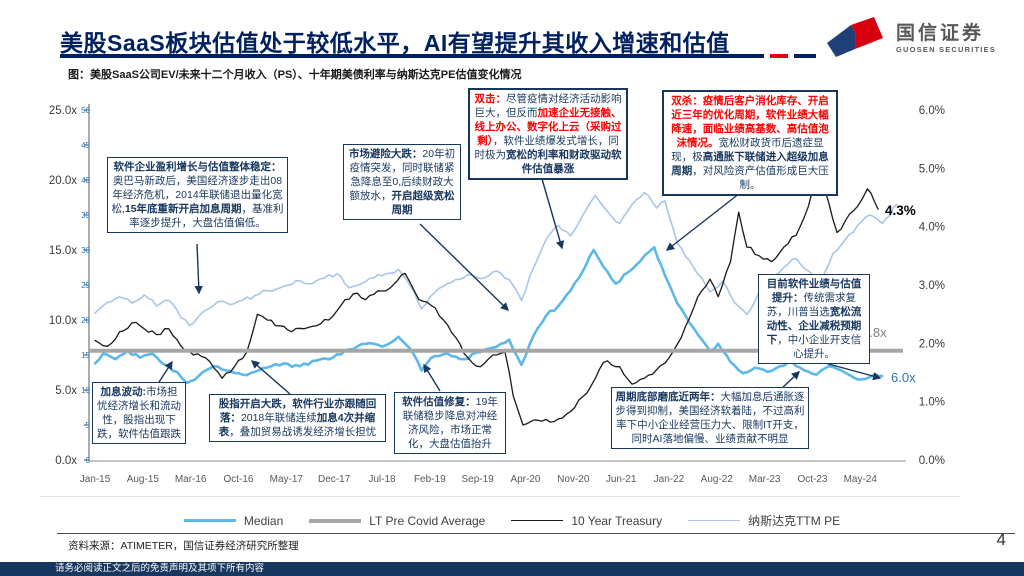 The height and width of the screenshot is (576, 1024). What do you see at coordinates (669, 479) in the screenshot?
I see `x-axis-label: Jan-22` at bounding box center [669, 479].